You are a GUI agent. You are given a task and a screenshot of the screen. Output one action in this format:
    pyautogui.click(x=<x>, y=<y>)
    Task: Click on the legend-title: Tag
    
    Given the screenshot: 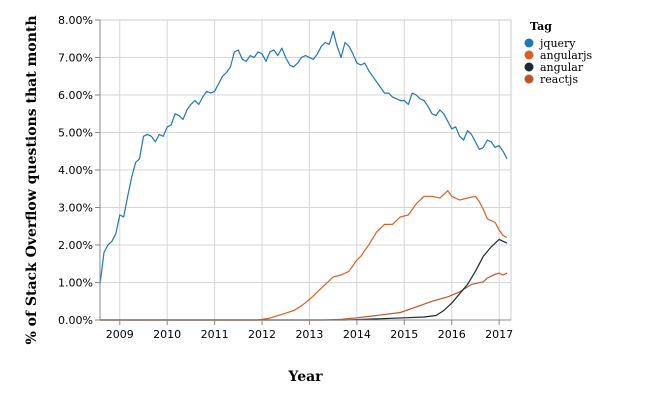 What is the action you would take?
    pyautogui.click(x=541, y=26)
    